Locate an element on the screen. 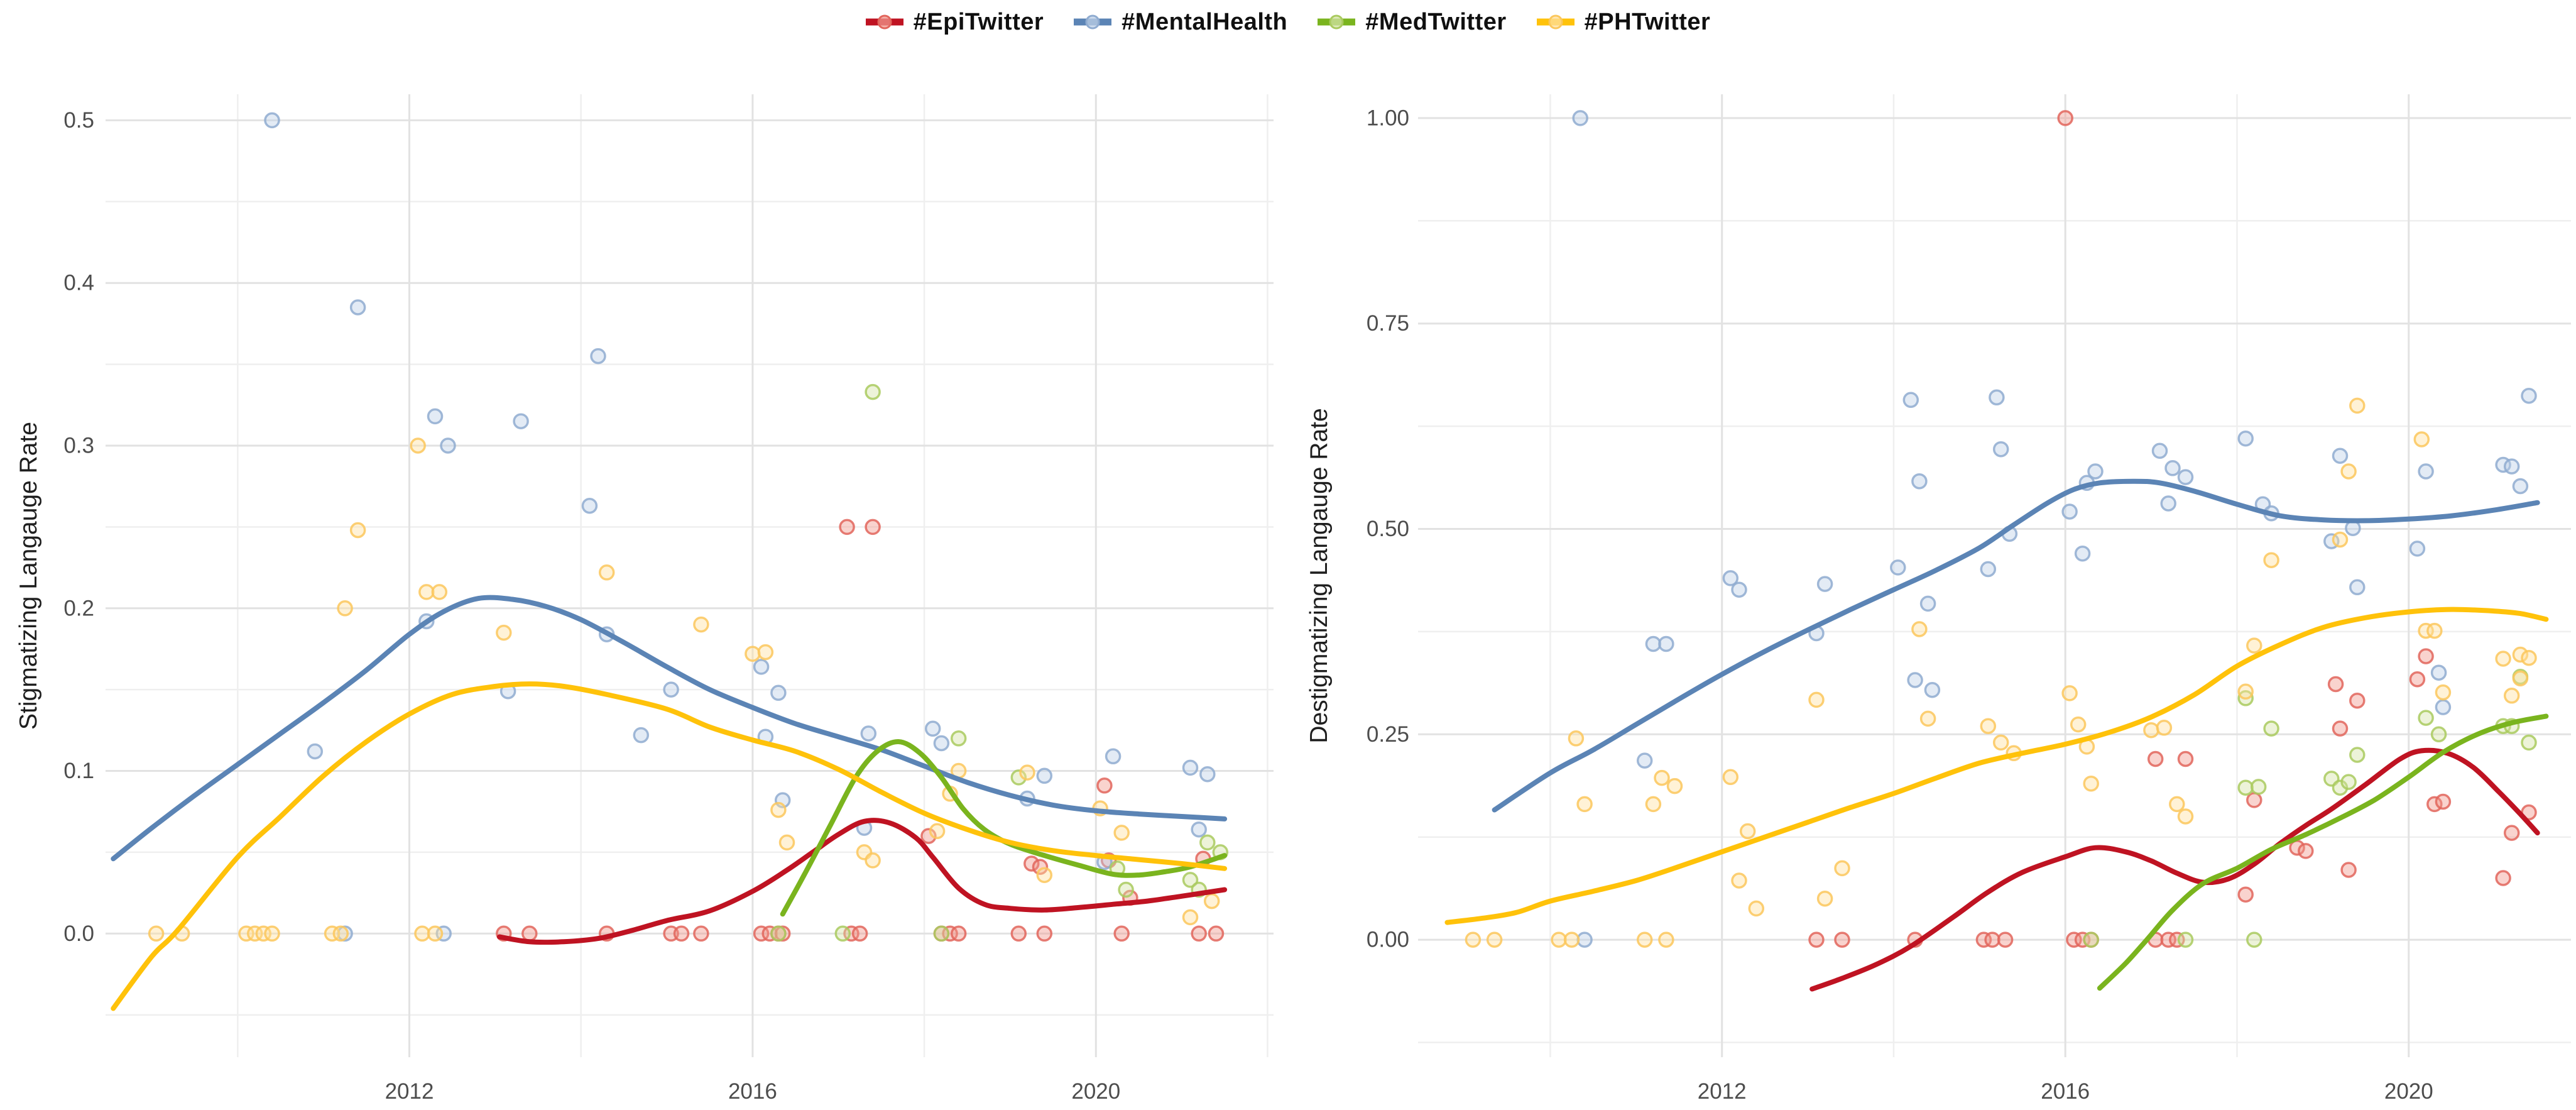 The height and width of the screenshot is (1110, 2576). scatter-medtwitter is located at coordinates (2310, 808).